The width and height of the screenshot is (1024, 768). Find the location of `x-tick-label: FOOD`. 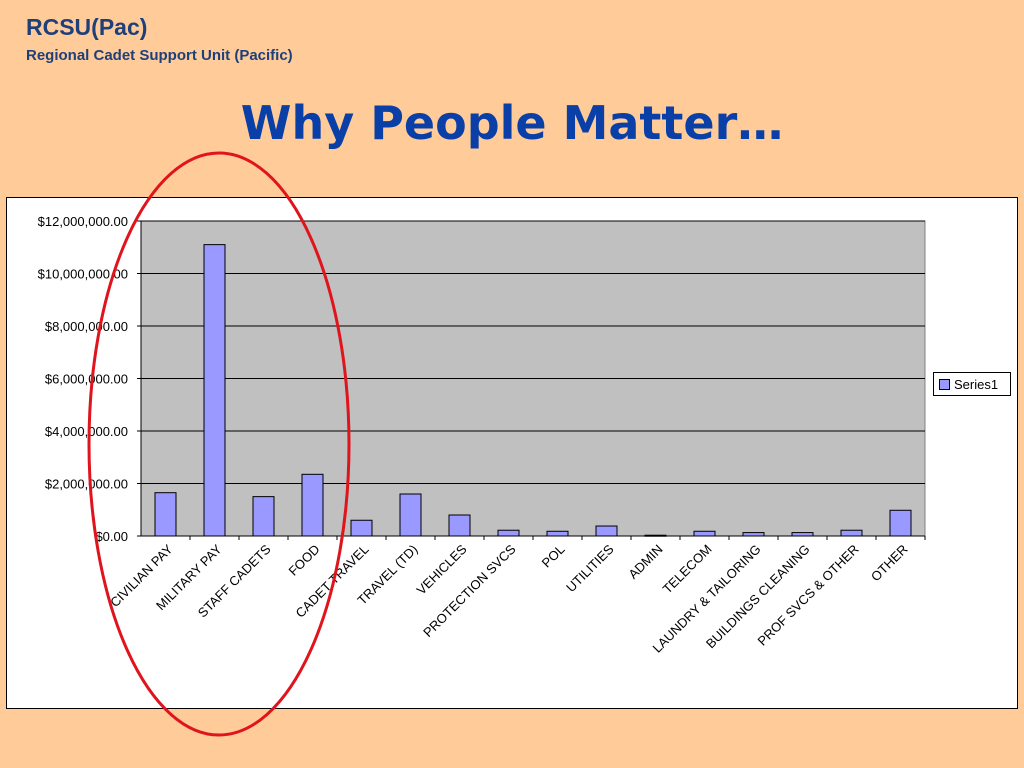

x-tick-label: FOOD is located at coordinates (303, 560).